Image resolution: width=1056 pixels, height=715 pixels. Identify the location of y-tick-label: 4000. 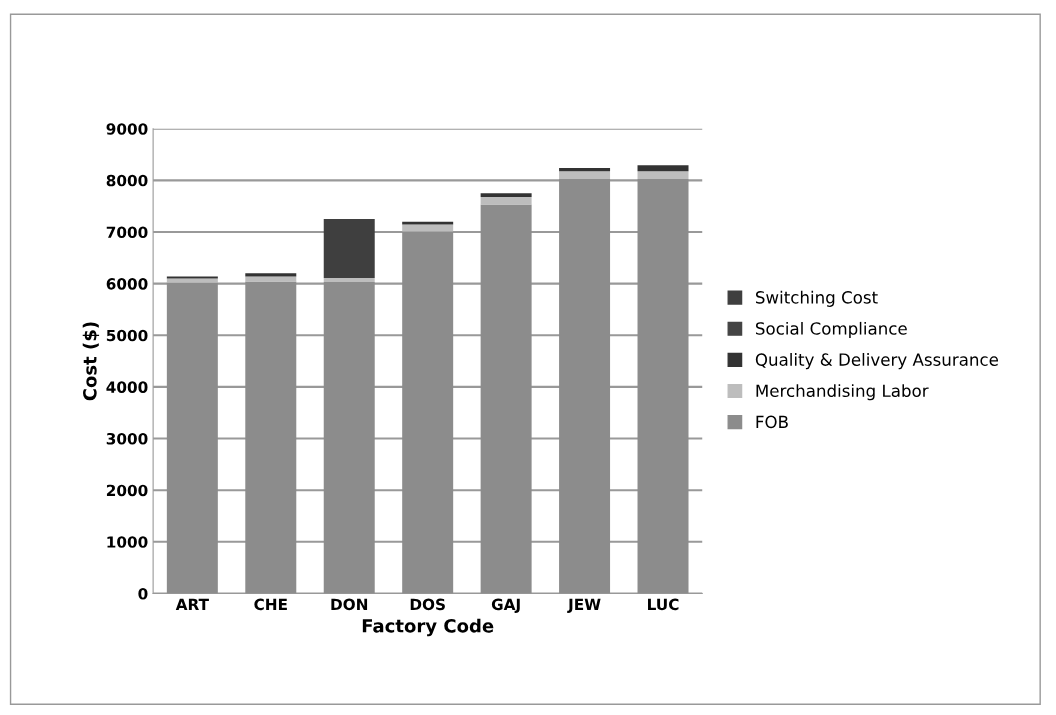
(127, 387).